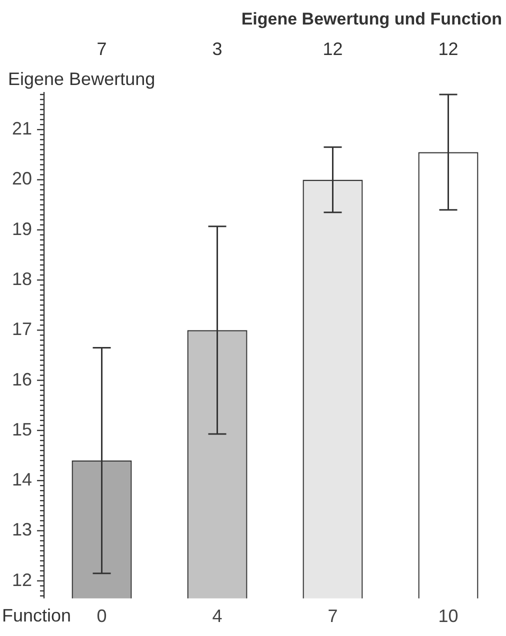 This screenshot has height=636, width=506. What do you see at coordinates (22, 128) in the screenshot?
I see `y-tick-label: 21` at bounding box center [22, 128].